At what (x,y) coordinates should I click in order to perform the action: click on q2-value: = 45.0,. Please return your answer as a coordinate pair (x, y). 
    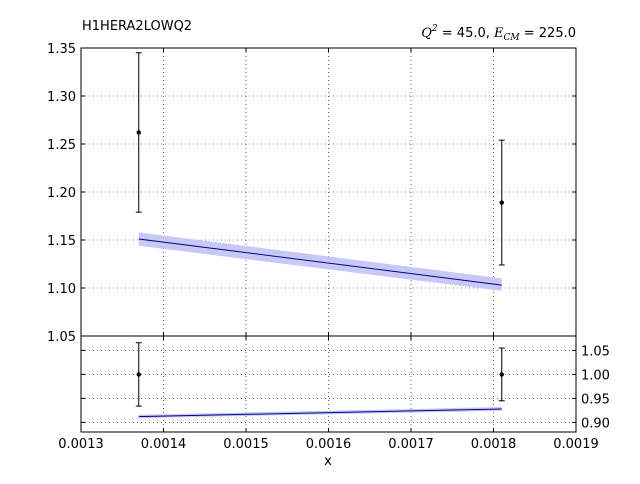
    Looking at the image, I should click on (466, 33).